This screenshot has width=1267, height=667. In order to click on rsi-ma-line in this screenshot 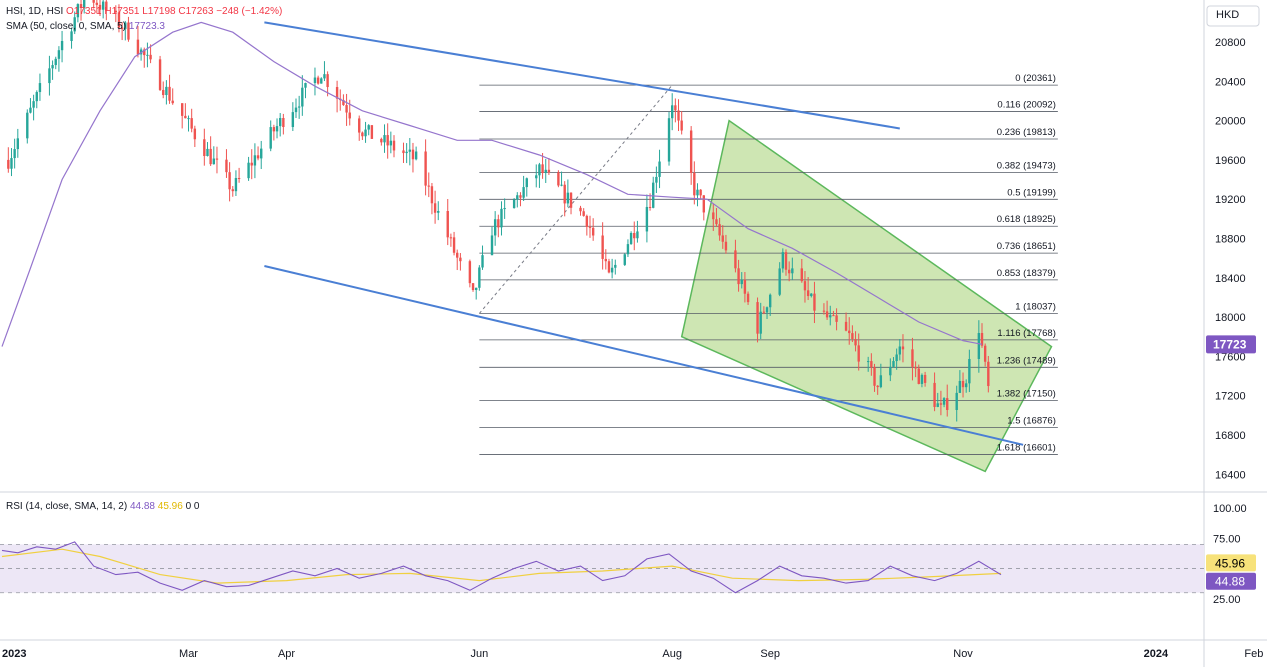, I will do `click(501, 566)`.